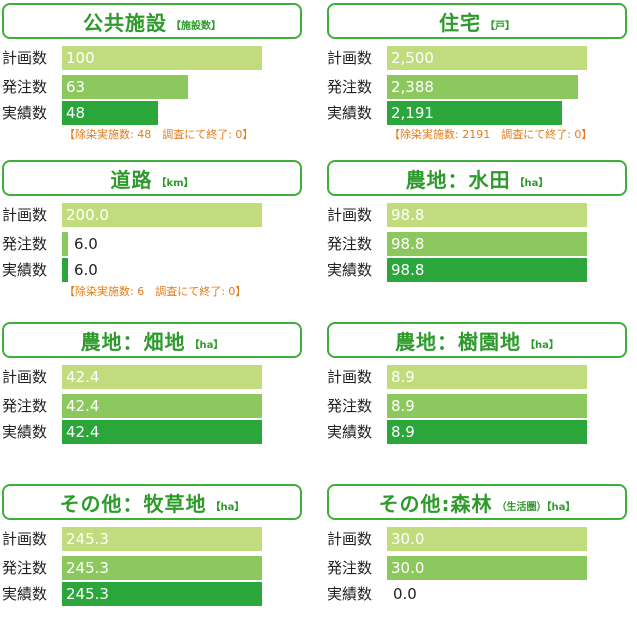 The image size is (637, 634). I want to click on value-label: 63, so click(76, 87).